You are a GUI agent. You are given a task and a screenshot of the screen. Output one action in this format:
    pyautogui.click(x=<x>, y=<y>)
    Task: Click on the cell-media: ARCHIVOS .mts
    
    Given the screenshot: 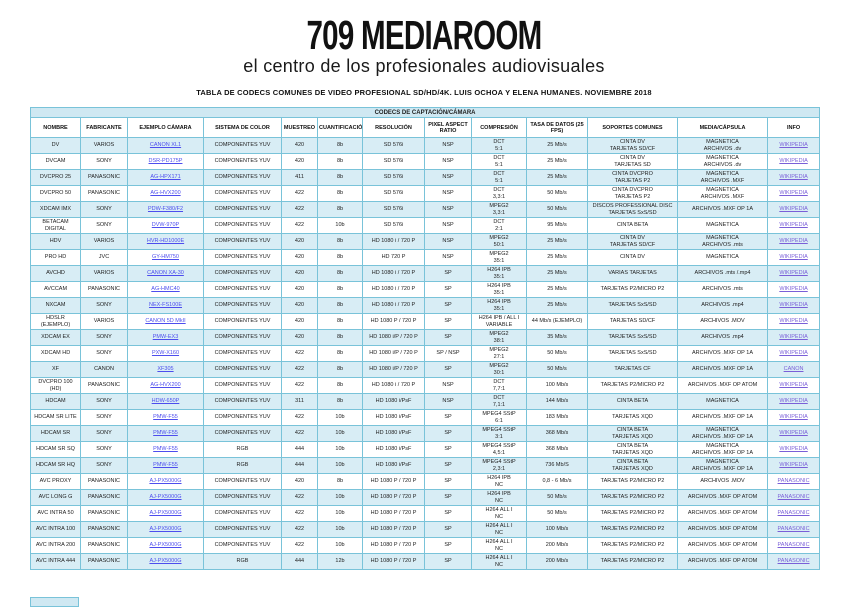 What is the action you would take?
    pyautogui.click(x=722, y=289)
    